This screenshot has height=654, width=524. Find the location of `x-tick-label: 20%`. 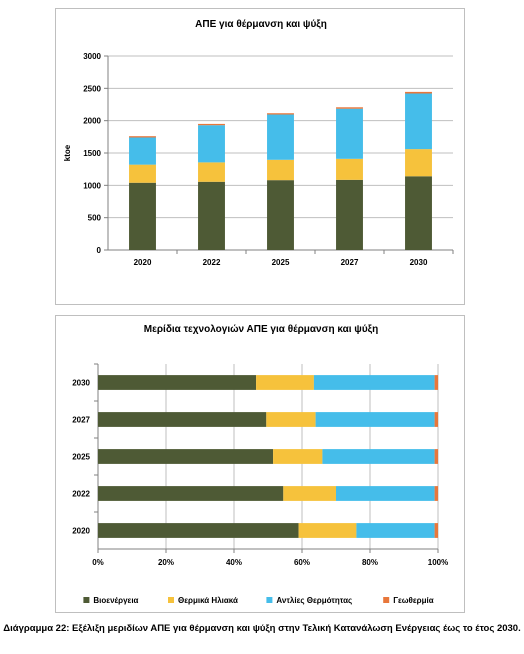

x-tick-label: 20% is located at coordinates (166, 562).